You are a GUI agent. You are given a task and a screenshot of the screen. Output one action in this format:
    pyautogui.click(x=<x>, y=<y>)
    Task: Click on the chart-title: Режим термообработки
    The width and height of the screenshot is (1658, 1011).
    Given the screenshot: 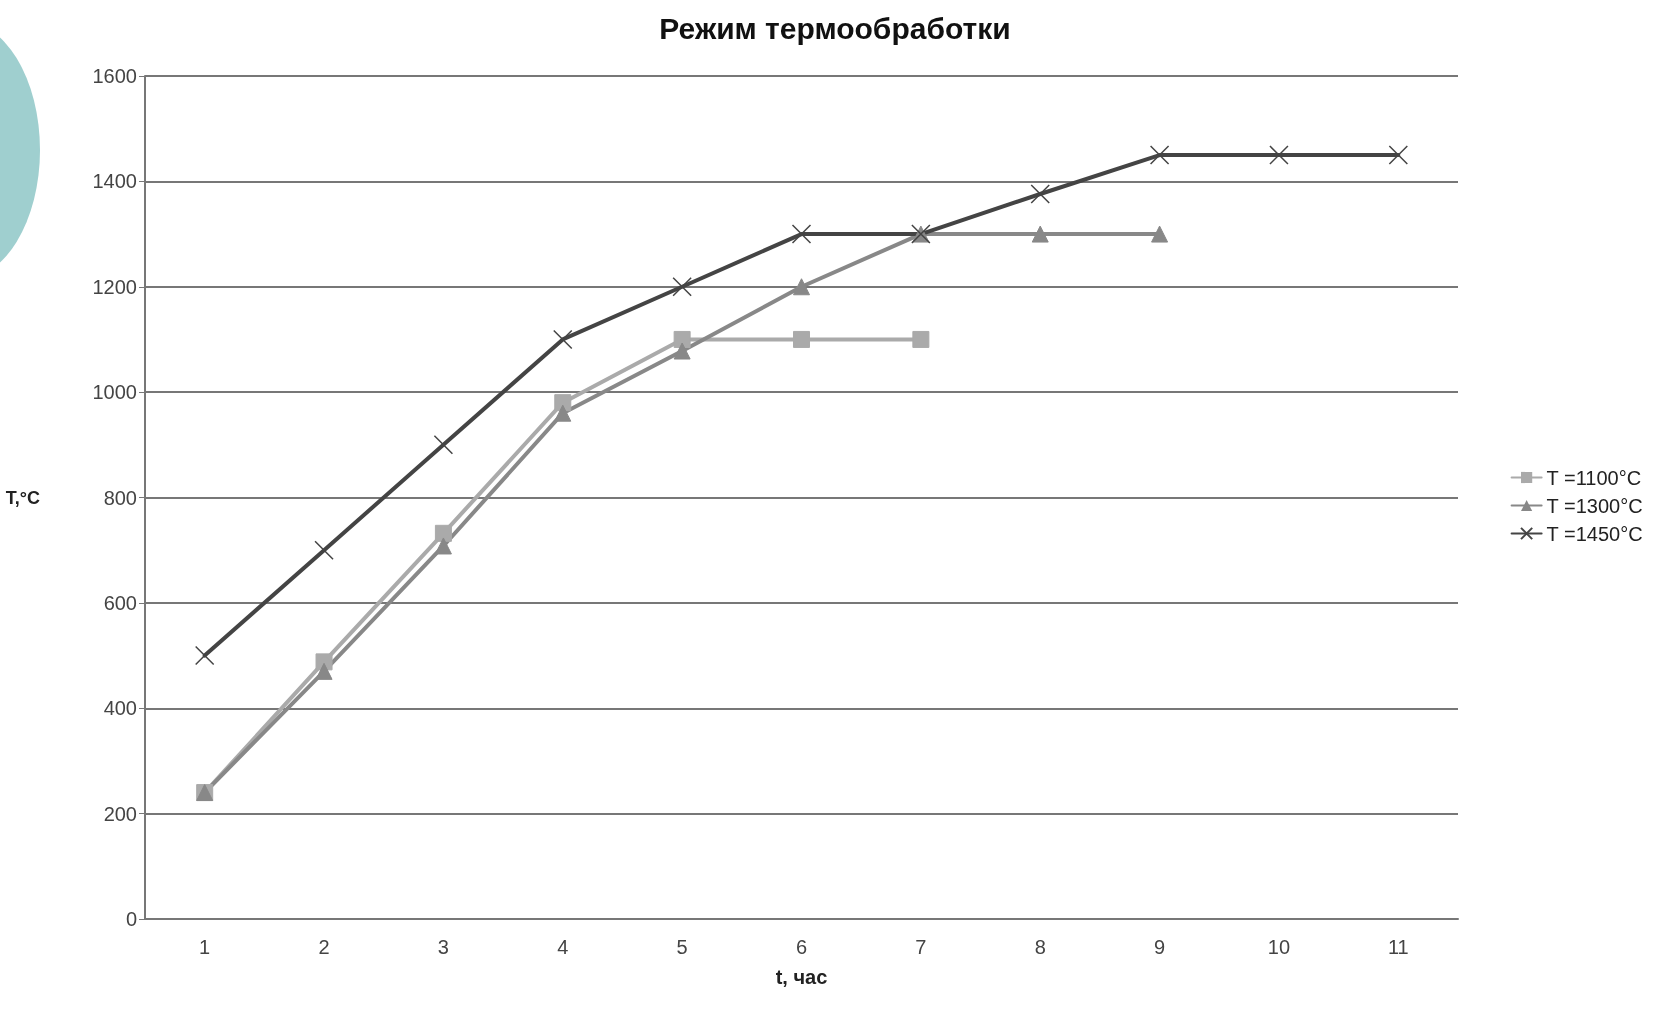 What is the action you would take?
    pyautogui.click(x=835, y=28)
    